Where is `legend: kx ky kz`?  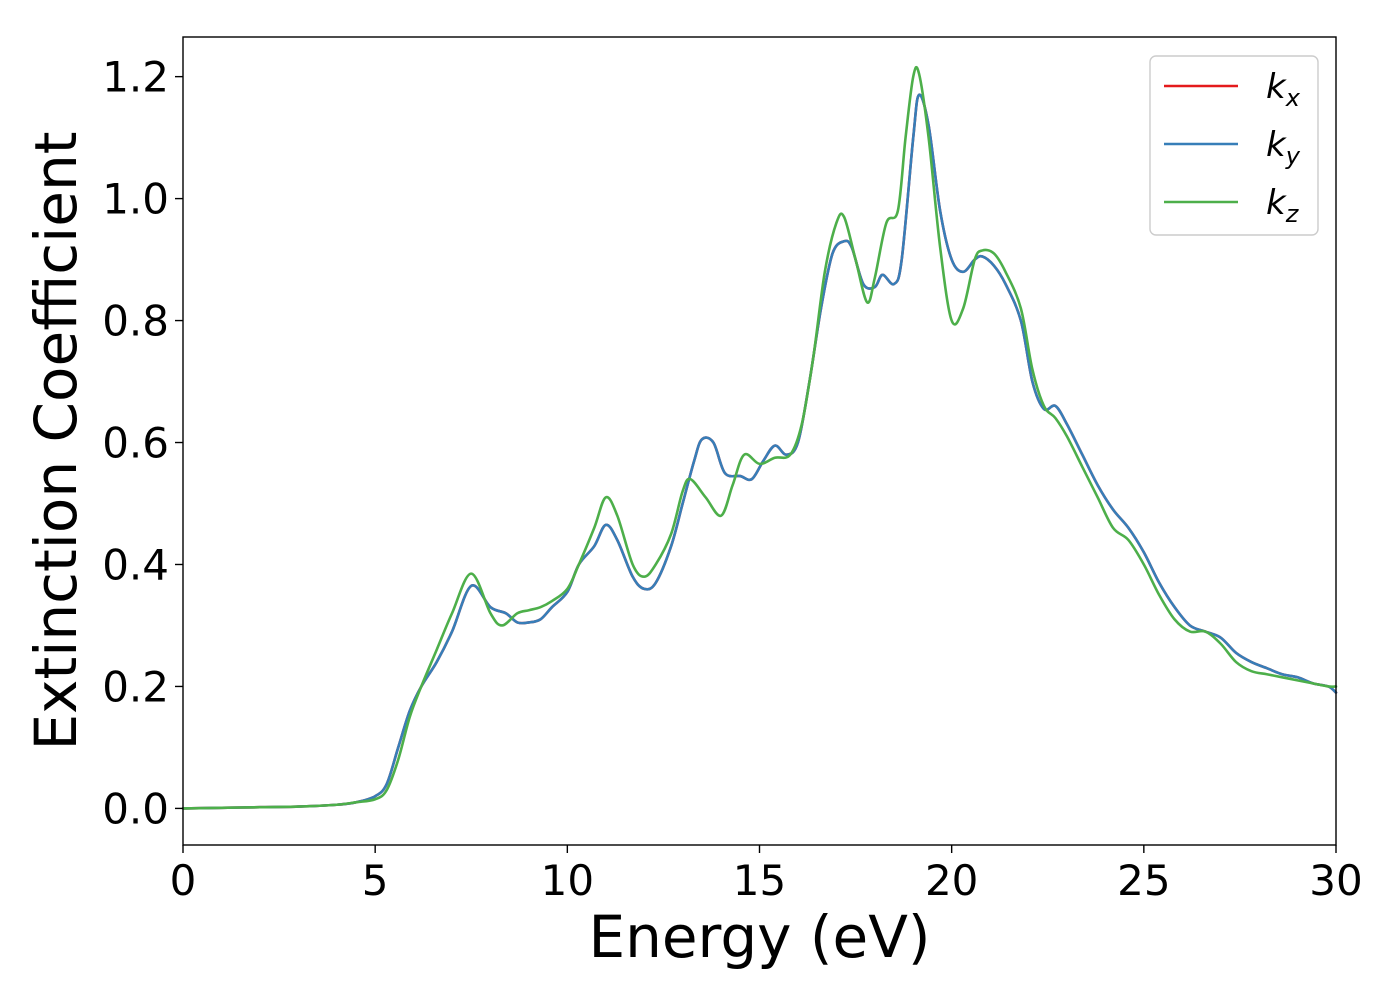 legend: kx ky kz is located at coordinates (1234, 145).